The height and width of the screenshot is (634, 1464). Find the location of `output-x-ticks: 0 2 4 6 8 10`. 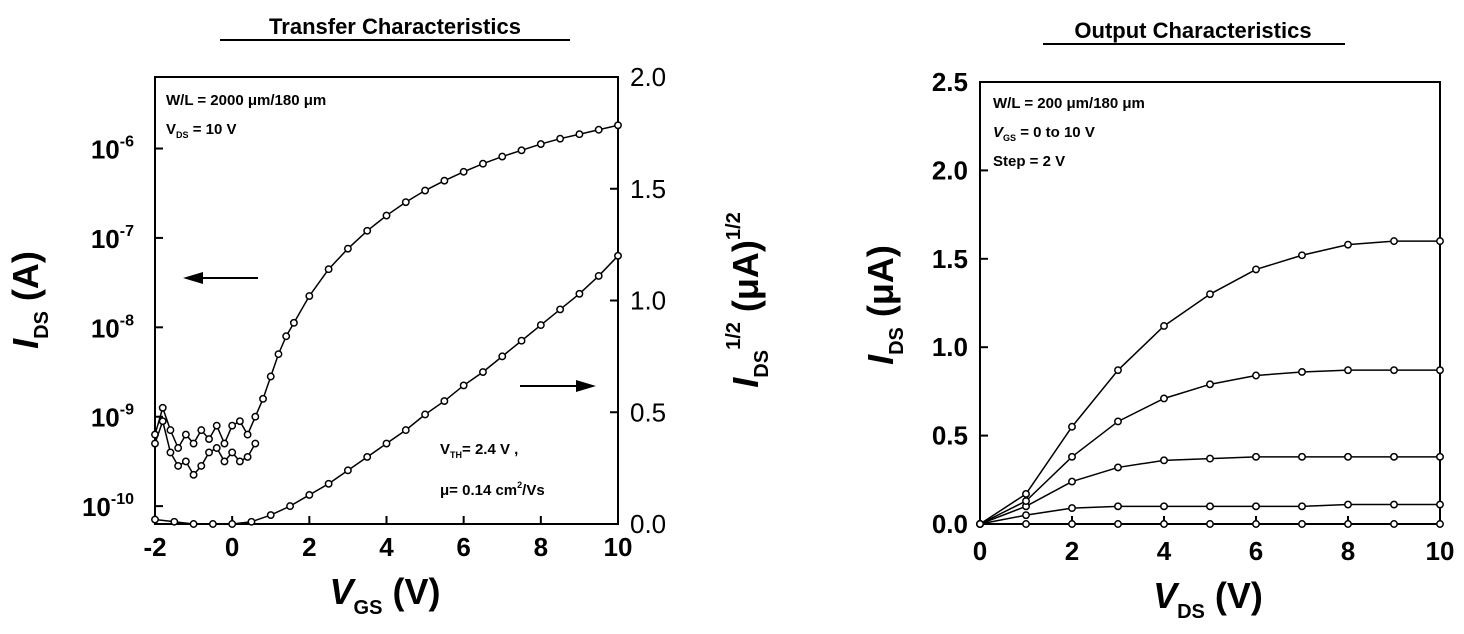

output-x-ticks: 0 2 4 6 8 10 is located at coordinates (1213, 541).